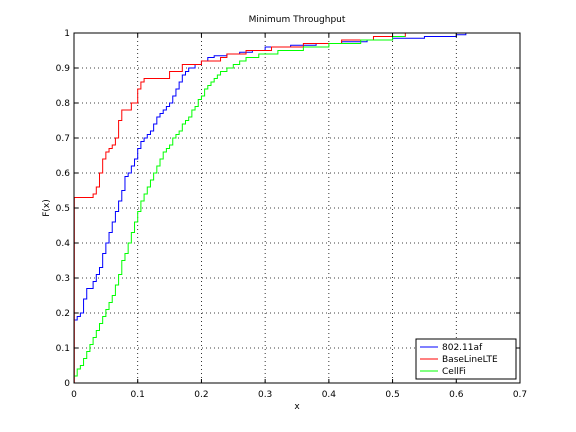  What do you see at coordinates (297, 20) in the screenshot?
I see `chart-title: Minimum Throughput` at bounding box center [297, 20].